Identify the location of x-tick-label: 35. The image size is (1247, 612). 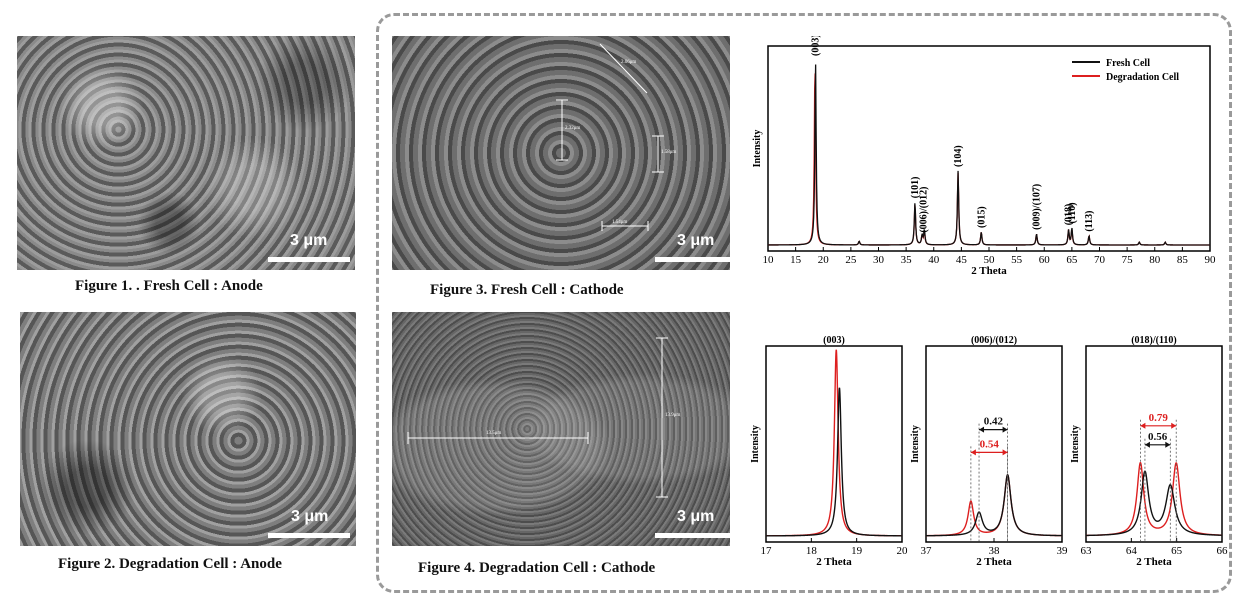
(907, 260).